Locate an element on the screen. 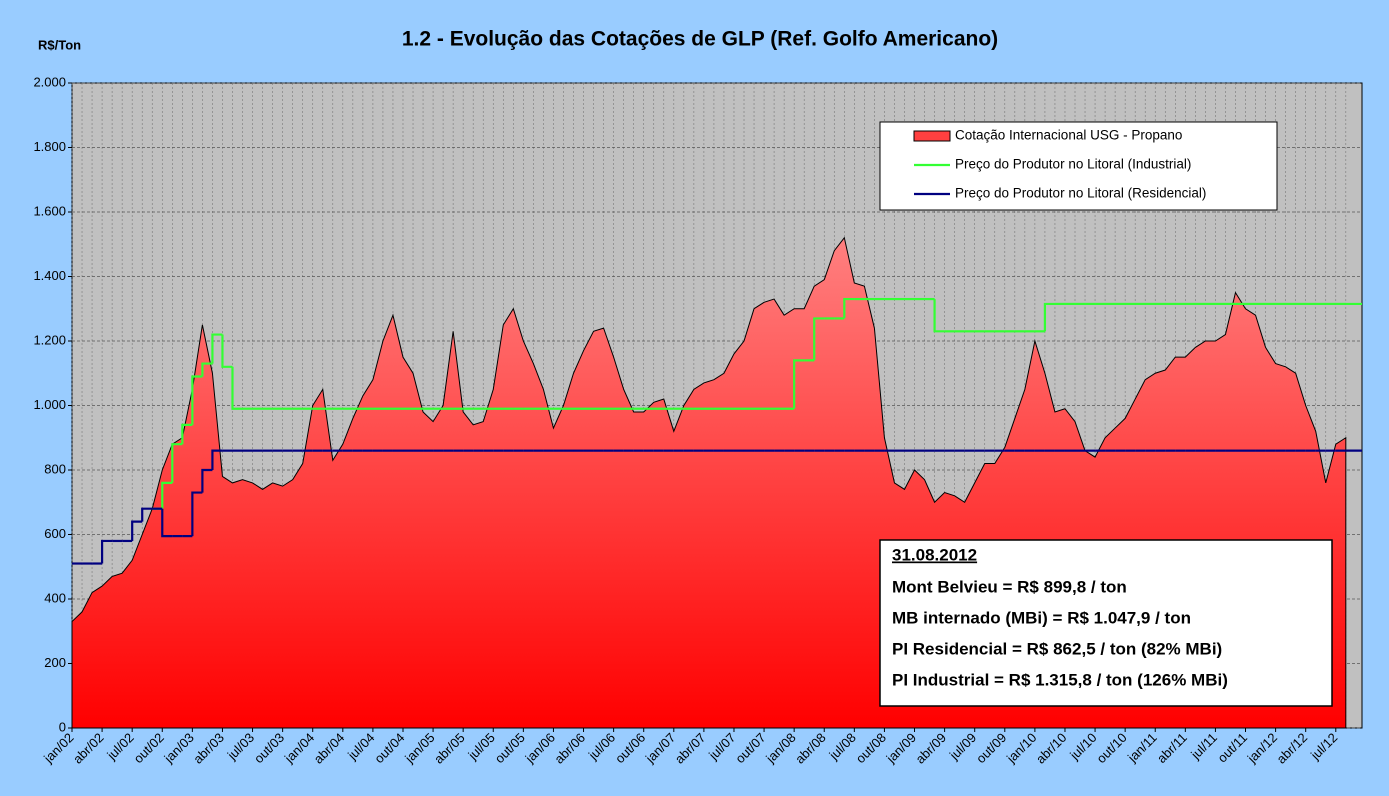 Image resolution: width=1389 pixels, height=796 pixels. info-box-frame is located at coordinates (1106, 623).